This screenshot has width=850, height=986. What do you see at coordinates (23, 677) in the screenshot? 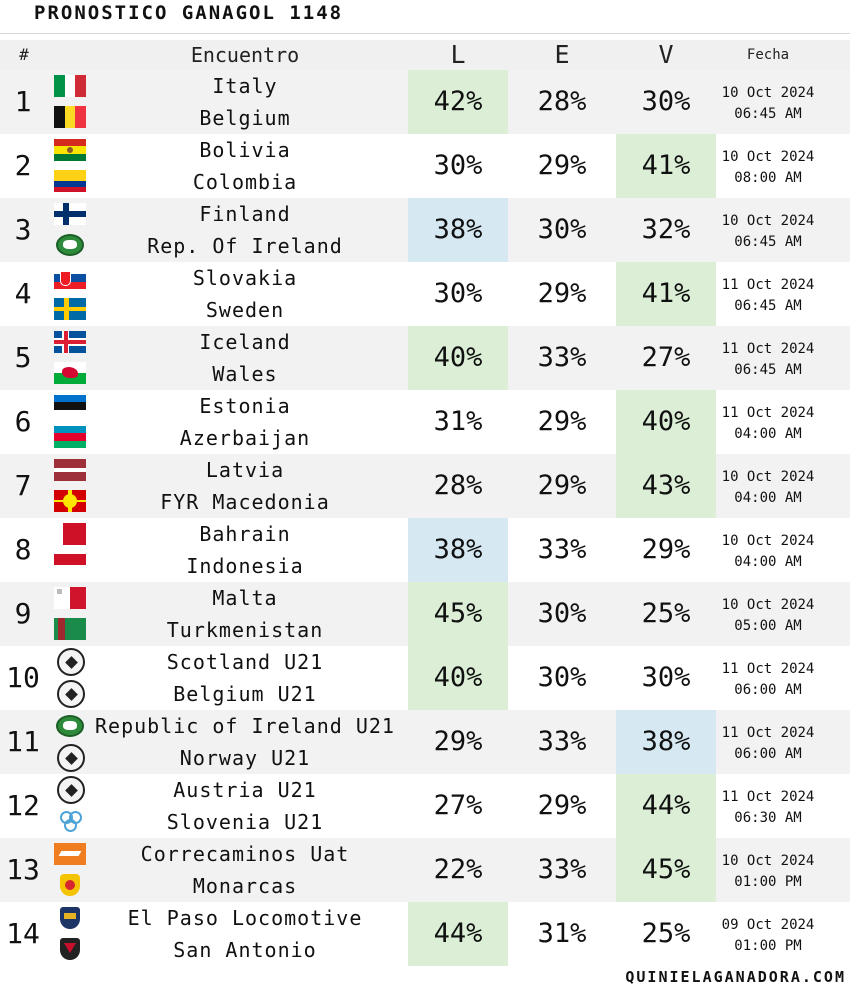
I see `row-number: 10` at bounding box center [23, 677].